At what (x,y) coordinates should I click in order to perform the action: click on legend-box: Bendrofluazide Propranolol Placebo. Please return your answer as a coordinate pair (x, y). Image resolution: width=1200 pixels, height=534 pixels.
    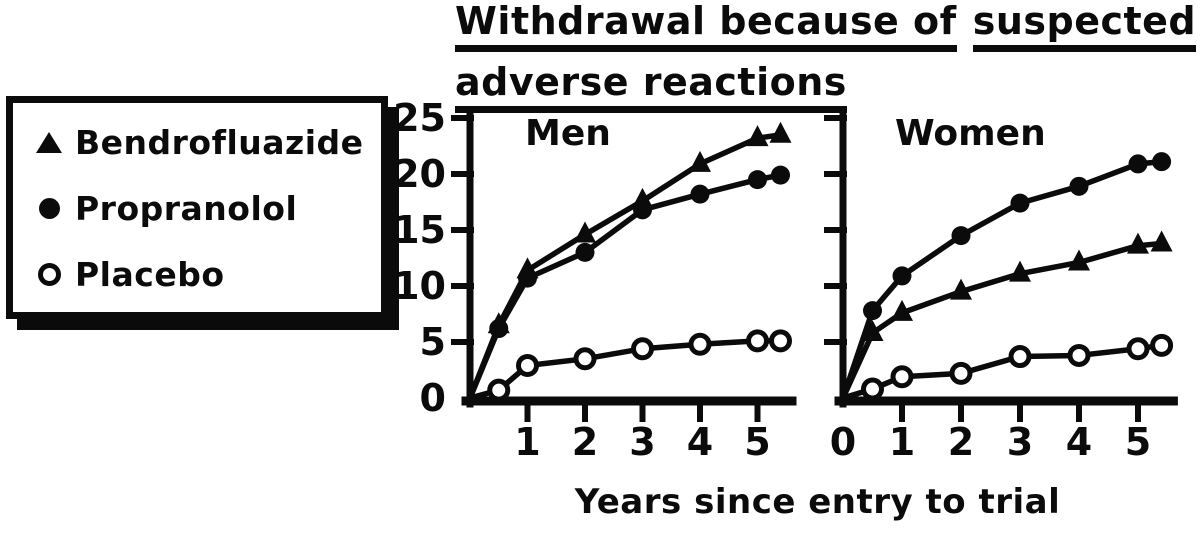
    Looking at the image, I should click on (197, 207).